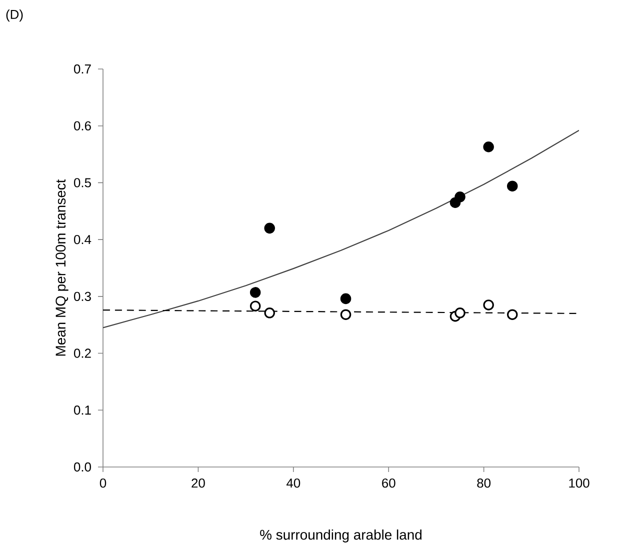  I want to click on x-tick-label: 100, so click(579, 483).